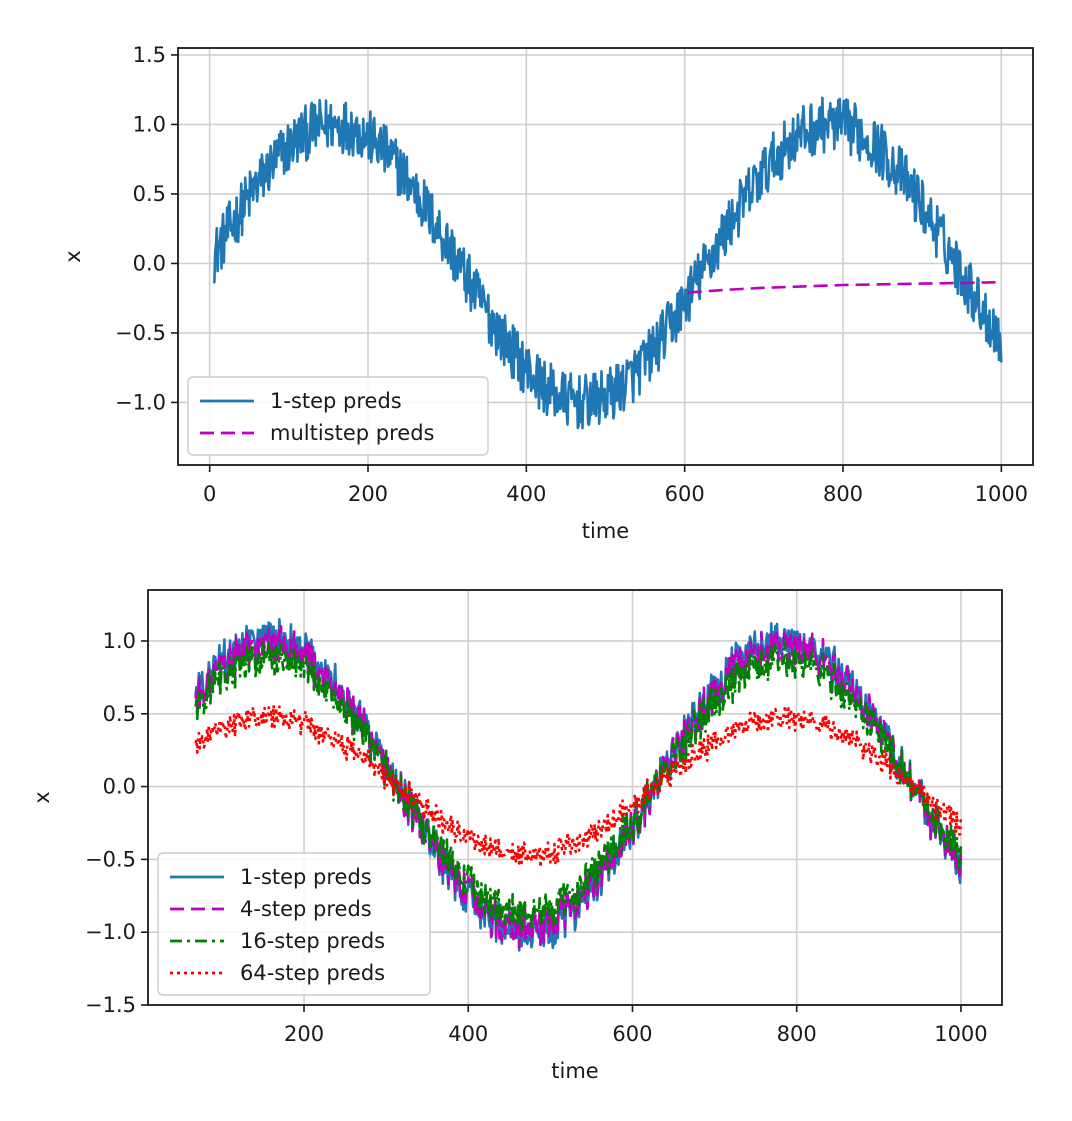 The width and height of the screenshot is (1072, 1121). What do you see at coordinates (352, 433) in the screenshot?
I see `legend-label-multistep-preds: multistep preds` at bounding box center [352, 433].